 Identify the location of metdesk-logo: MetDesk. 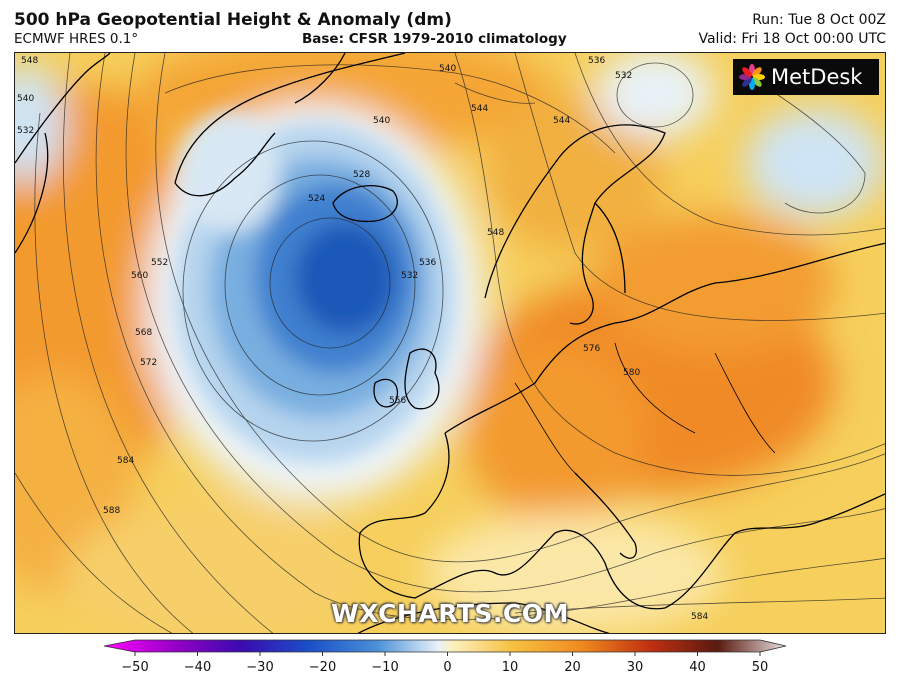
(806, 77).